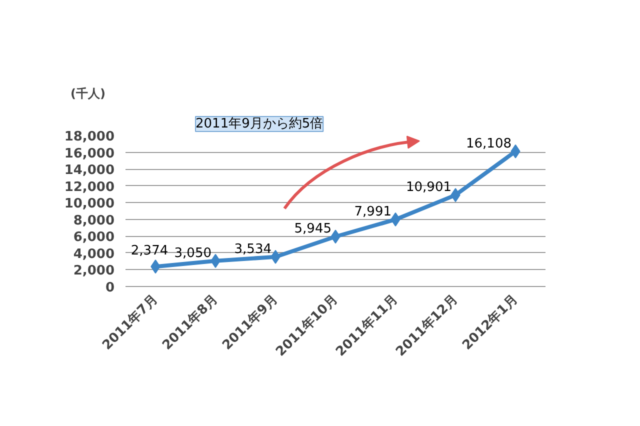  What do you see at coordinates (94, 220) in the screenshot?
I see `y-tick-label: 8,000` at bounding box center [94, 220].